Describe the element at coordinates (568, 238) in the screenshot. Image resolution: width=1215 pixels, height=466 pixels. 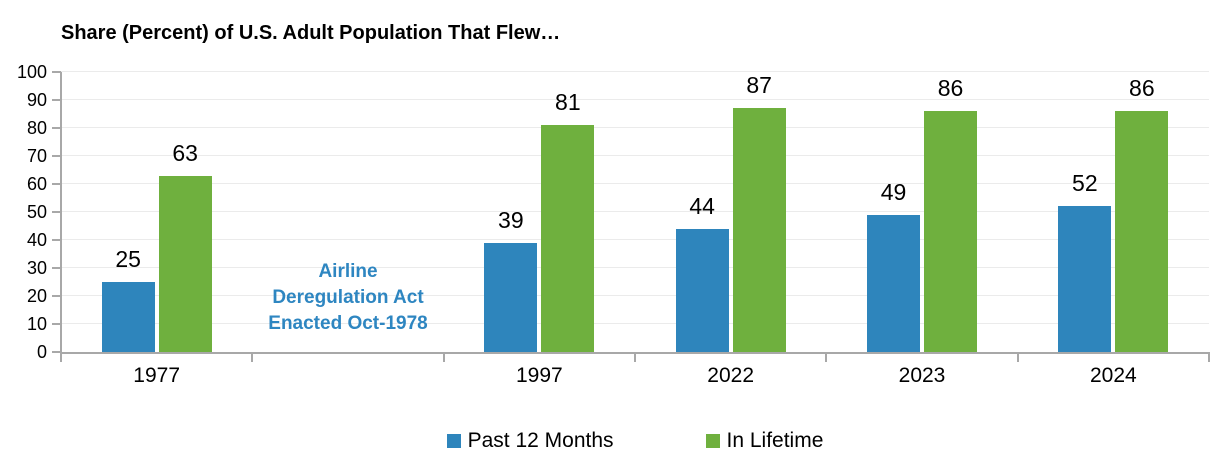
I see `bar-in-lifetime-1997` at that location.